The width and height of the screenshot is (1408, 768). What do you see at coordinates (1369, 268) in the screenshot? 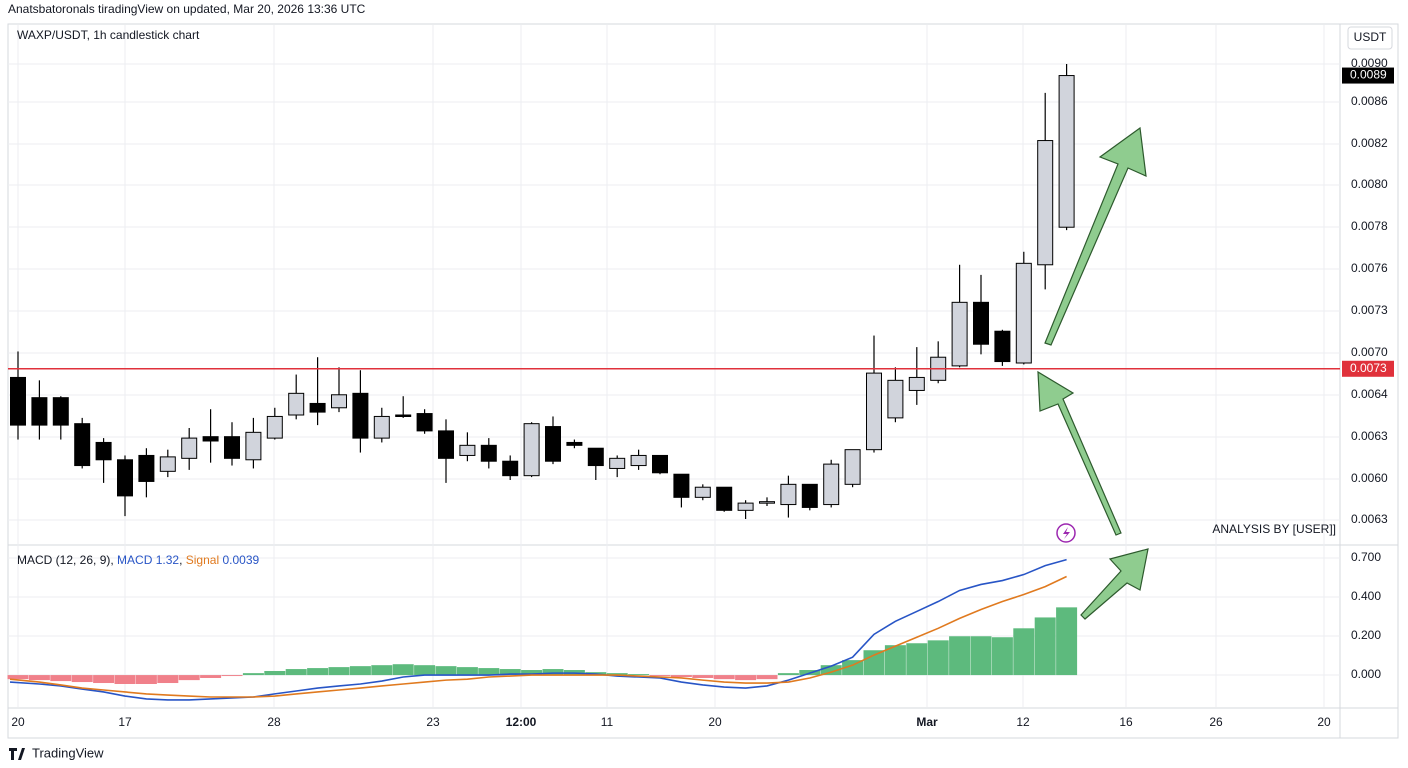
I see `y-tick-label: 0.0076` at bounding box center [1369, 268].